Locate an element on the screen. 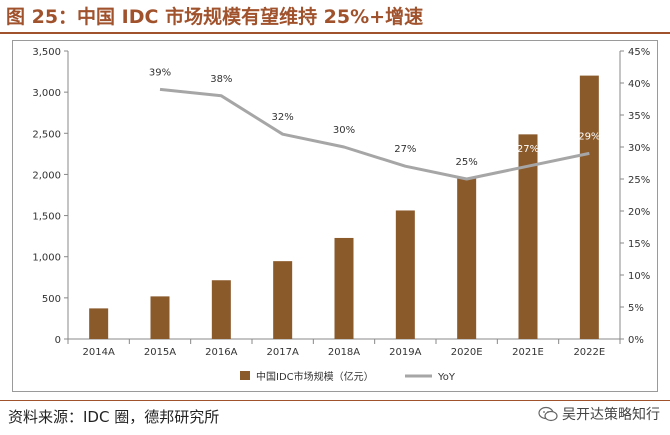 The image size is (670, 435). x-tick-label: 2019A is located at coordinates (405, 352).